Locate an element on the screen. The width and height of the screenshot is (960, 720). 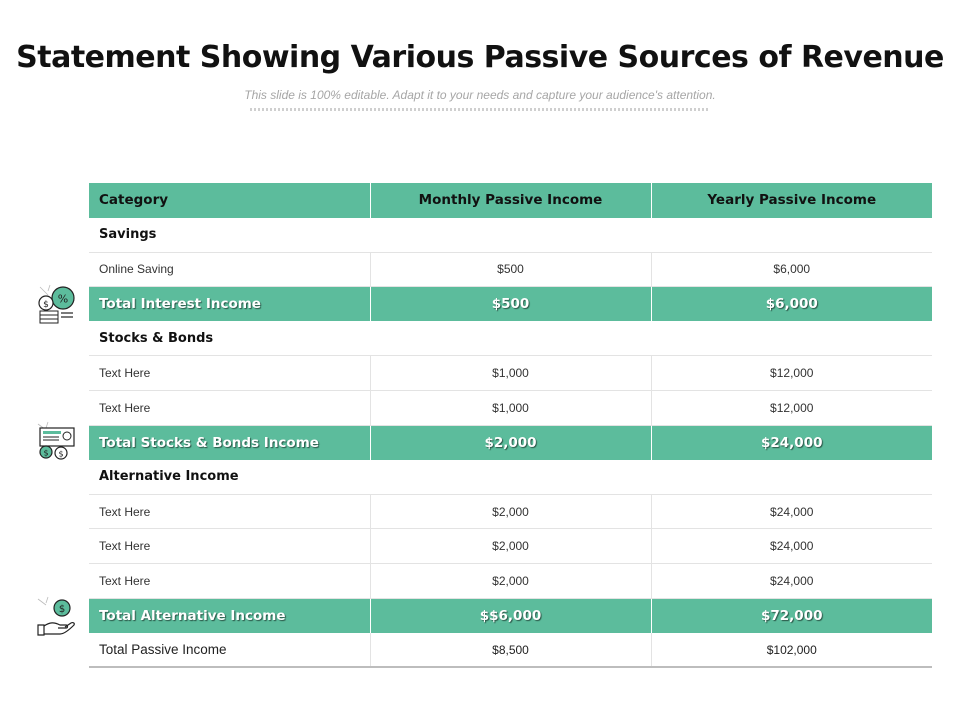
table-row: Online Saving $500 $6,000 is located at coordinates (510, 270).